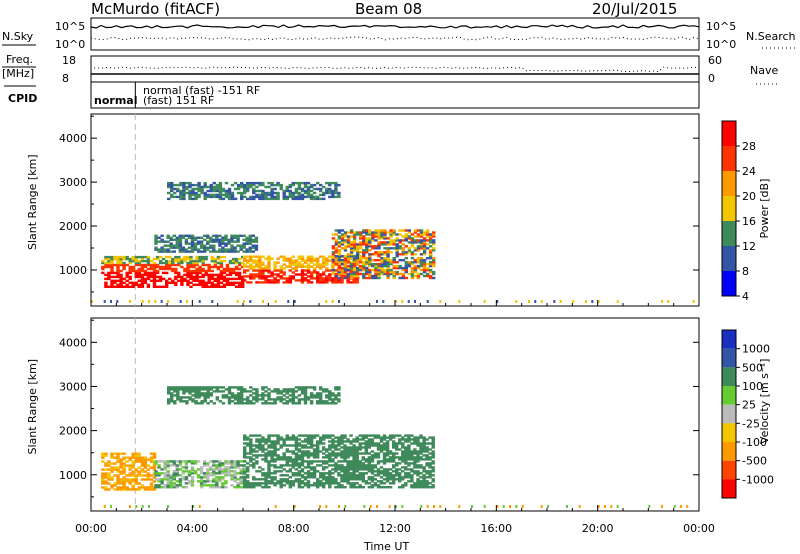 This screenshot has width=800, height=554. I want to click on power-cbar-title: Power [dB], so click(764, 209).